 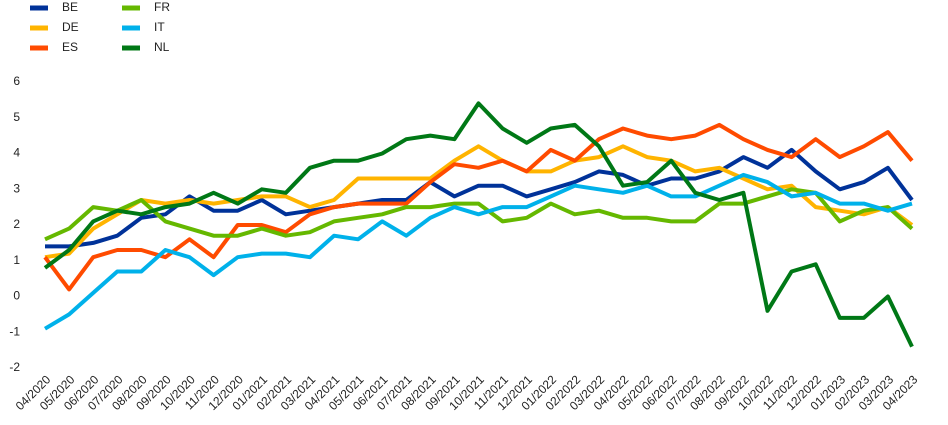 I want to click on y-tick-label: 2, so click(x=16, y=224).